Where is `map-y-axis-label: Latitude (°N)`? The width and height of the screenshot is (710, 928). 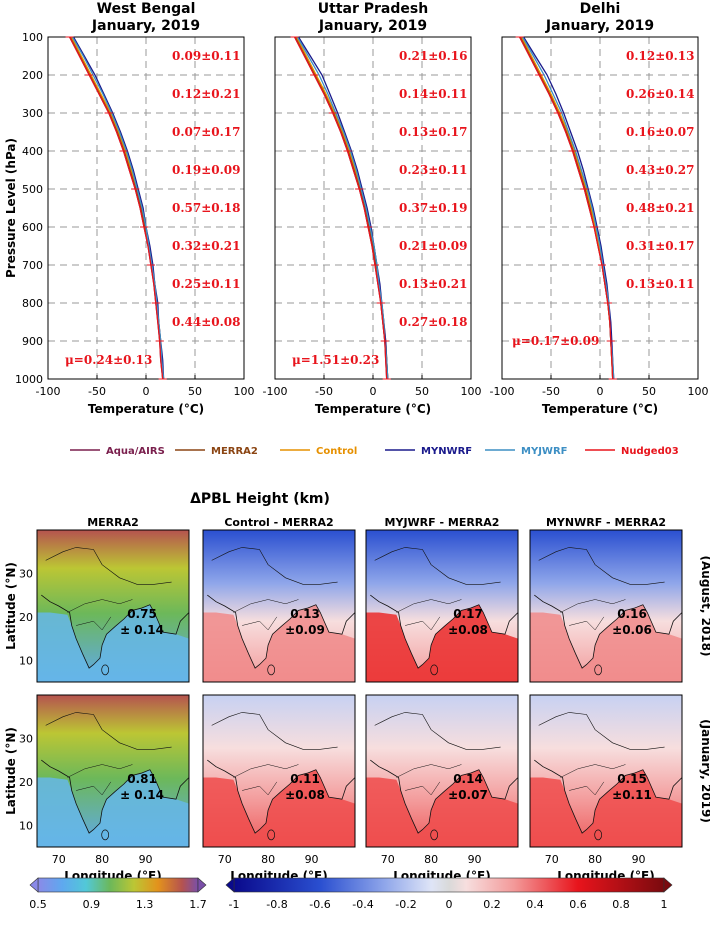 map-y-axis-label: Latitude (°N) is located at coordinates (11, 606).